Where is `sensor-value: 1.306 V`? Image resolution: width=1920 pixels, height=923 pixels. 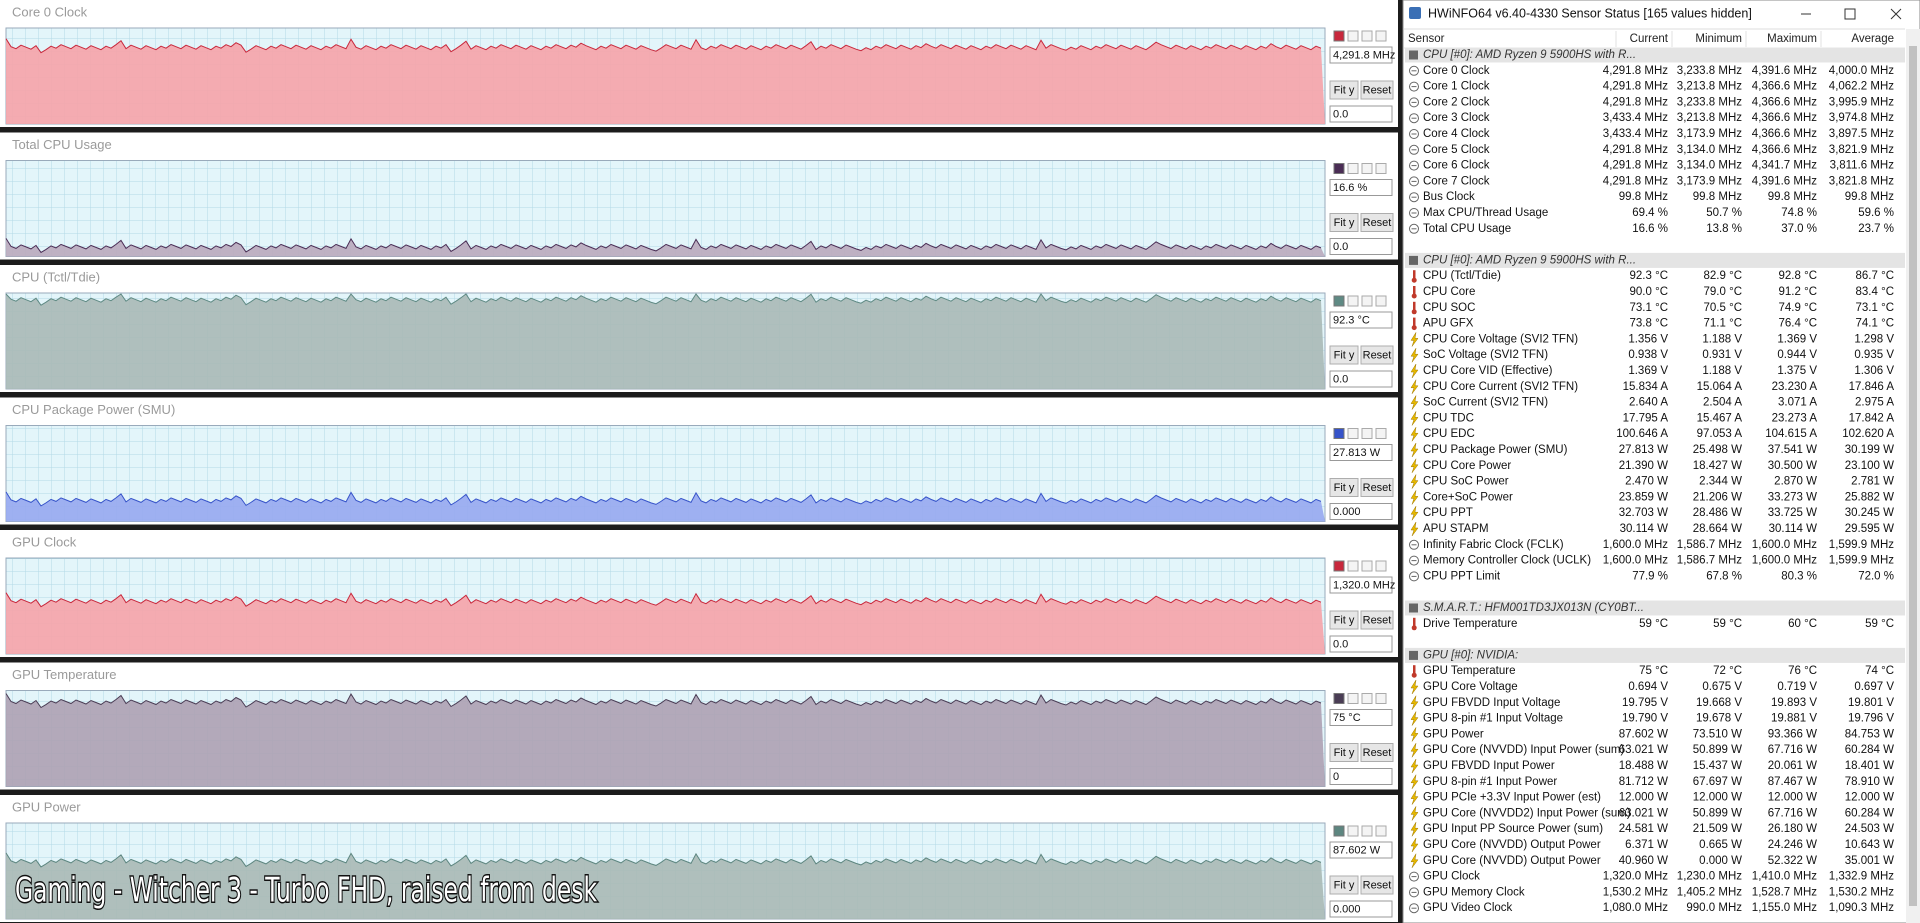 sensor-value: 1.306 V is located at coordinates (1874, 371).